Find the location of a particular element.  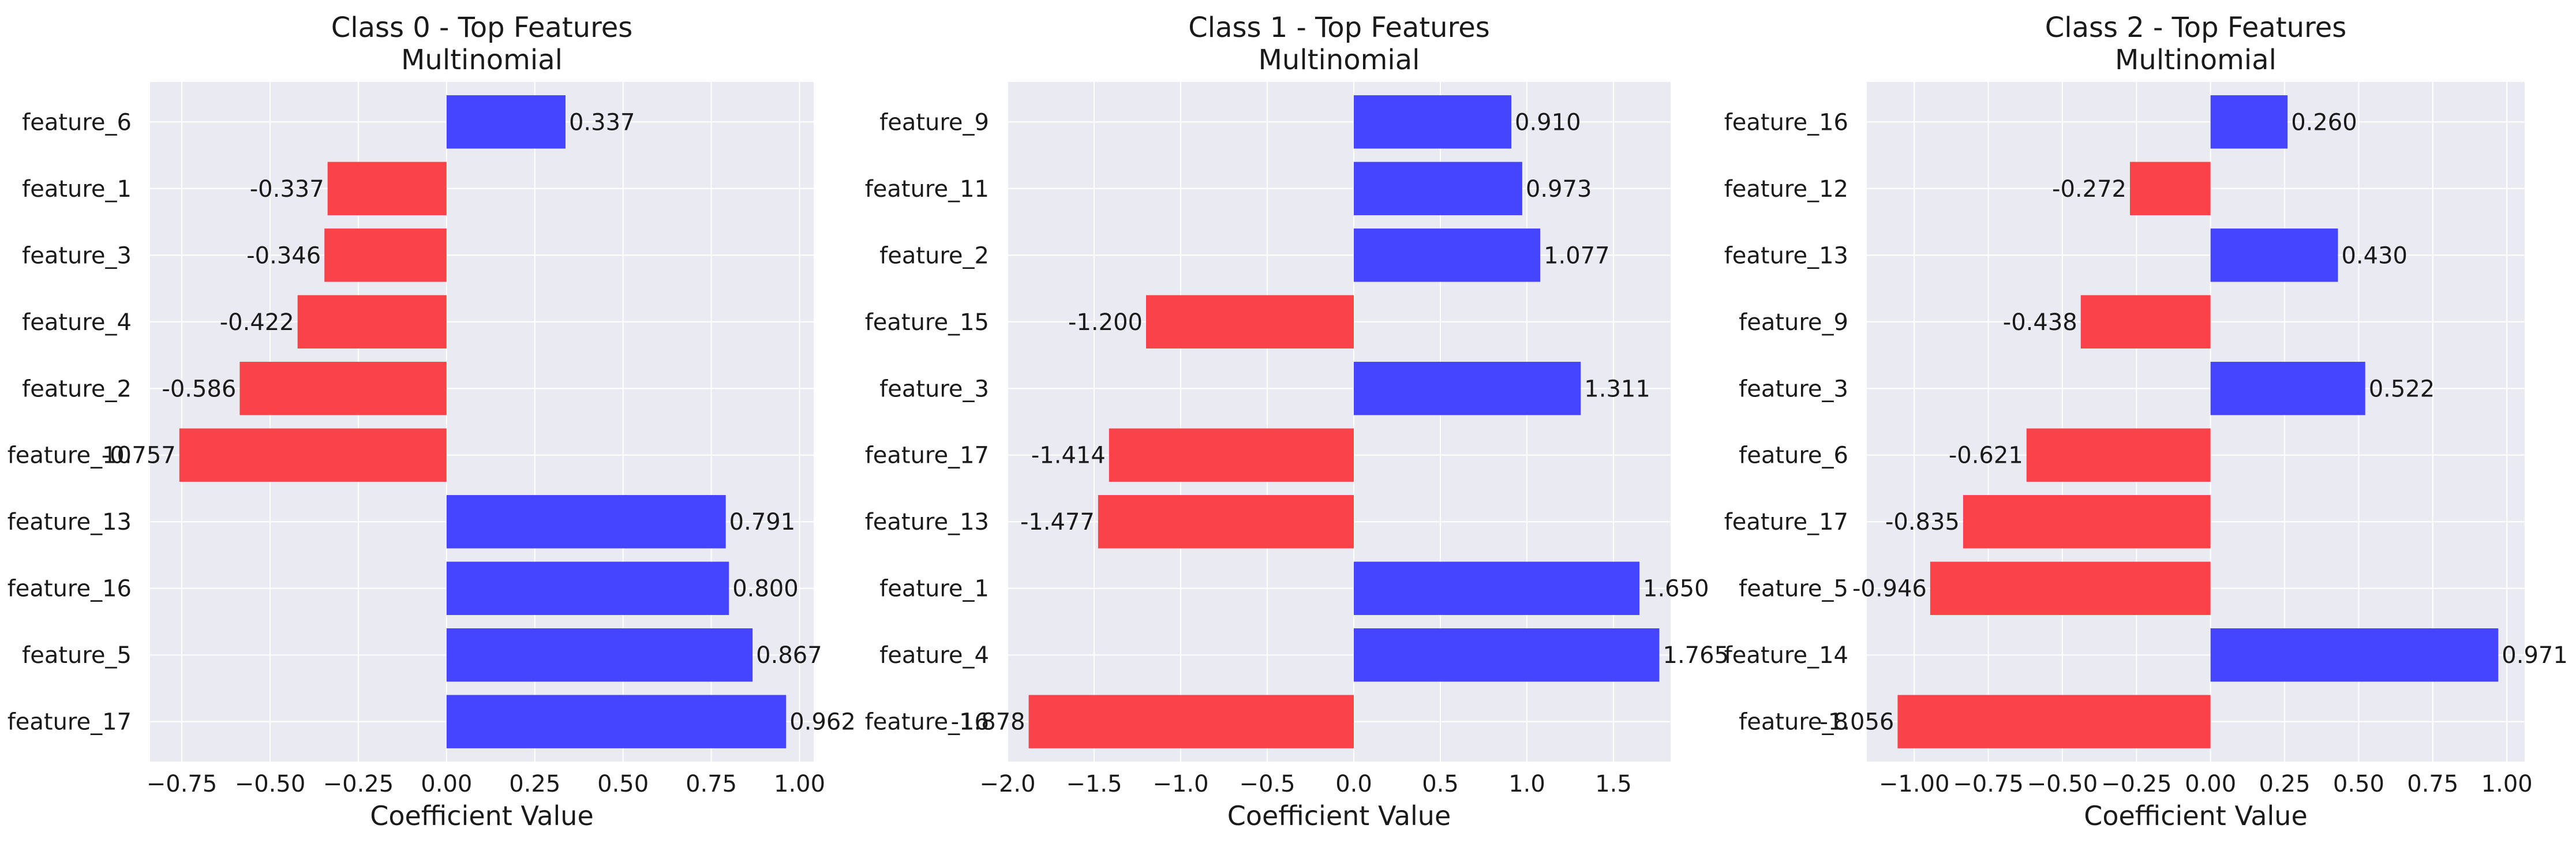

y-tick-label: feature_10 is located at coordinates (70, 456).